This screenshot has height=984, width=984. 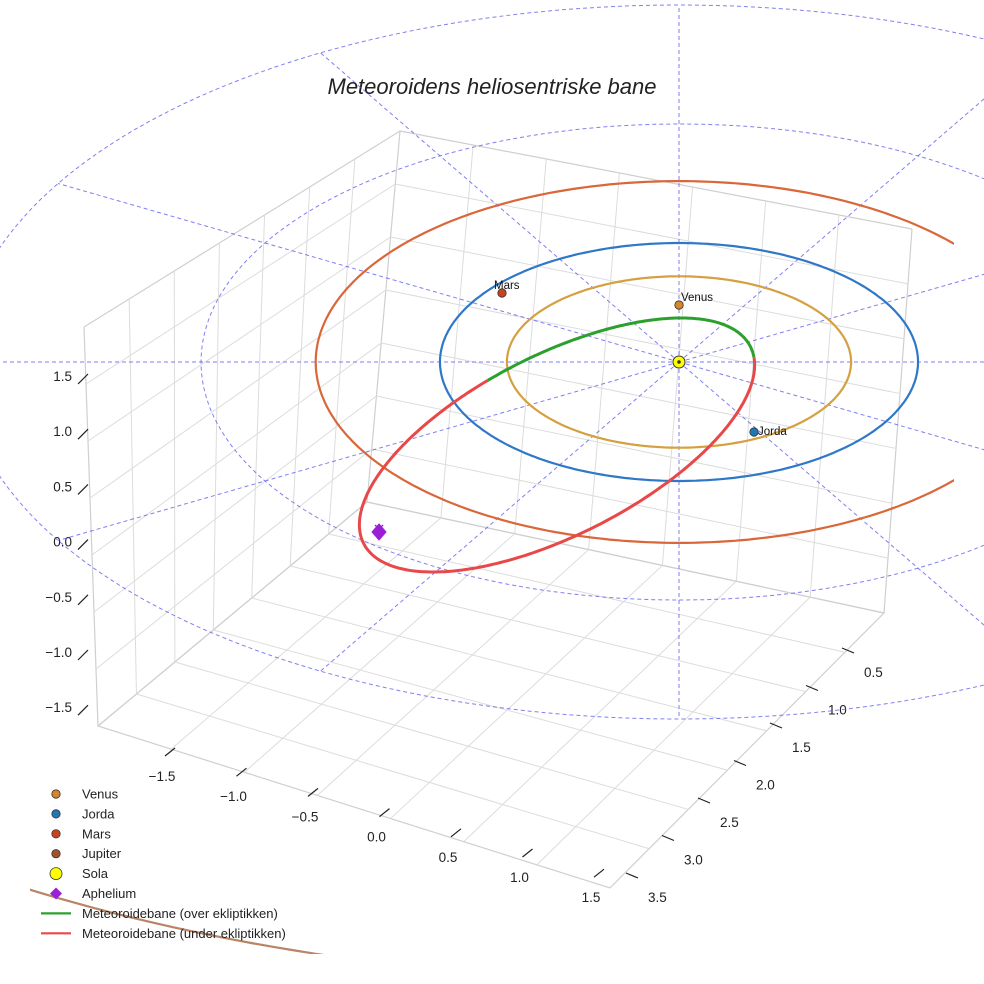 I want to click on x-tick-label: −0.5, so click(x=305, y=816).